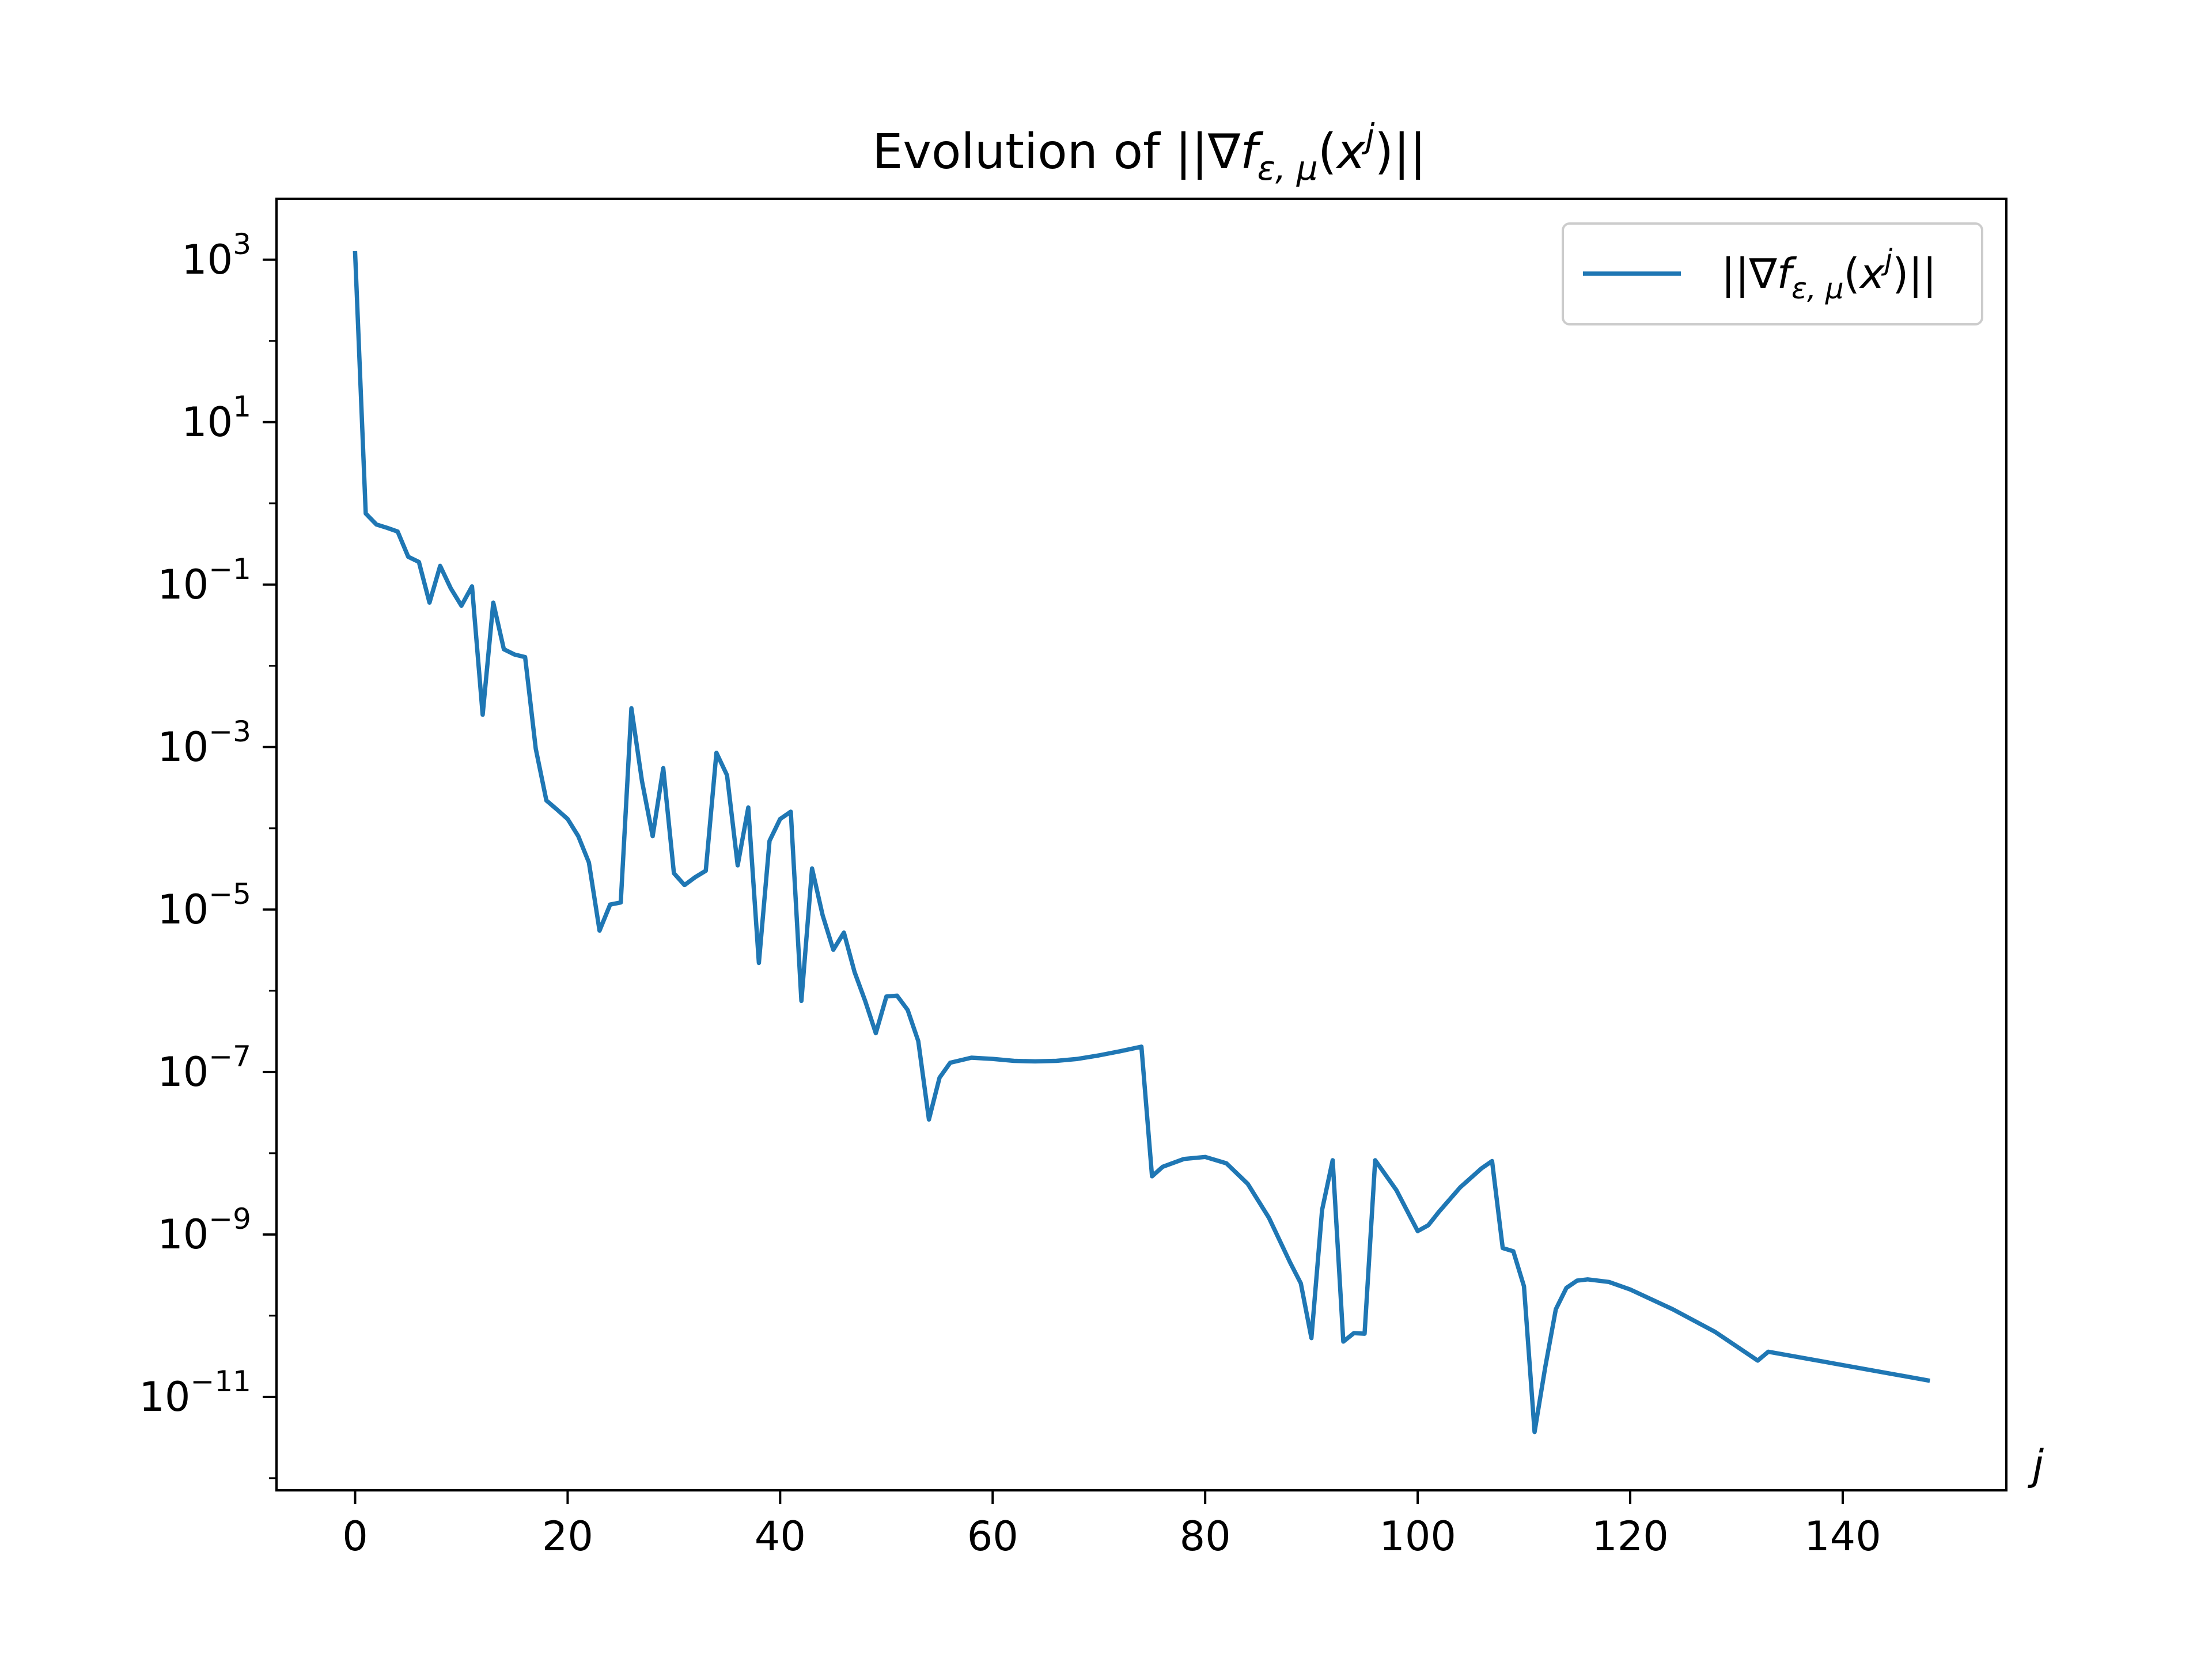  What do you see at coordinates (207, 853) in the screenshot?
I see `y-axis-ticks: 10³ 10¹ 10⁻¹ 10⁻³ 10⁻⁵ 10⁻⁷ 10⁻⁹ 10⁻¹¹` at bounding box center [207, 853].